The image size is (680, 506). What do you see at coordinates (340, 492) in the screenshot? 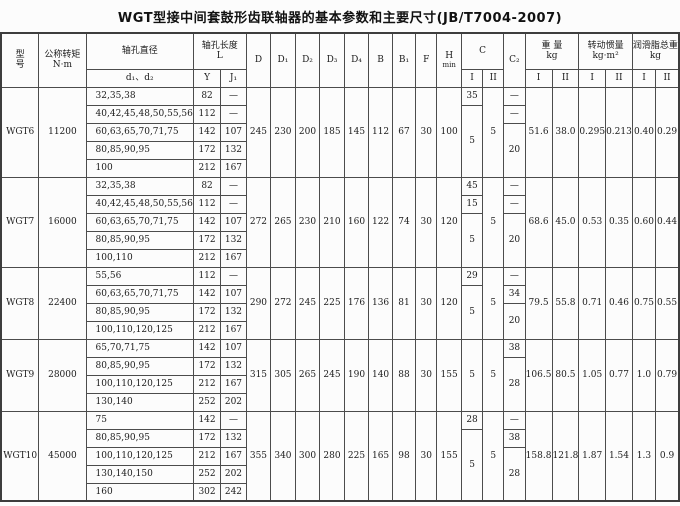
I see `table-row: 160 302 242` at bounding box center [340, 492].